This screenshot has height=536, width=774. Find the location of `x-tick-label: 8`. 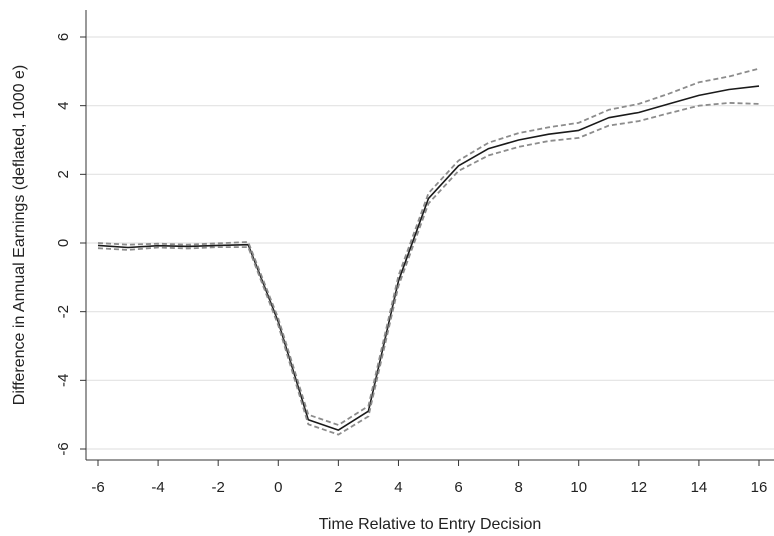

x-tick-label: 8 is located at coordinates (518, 487).